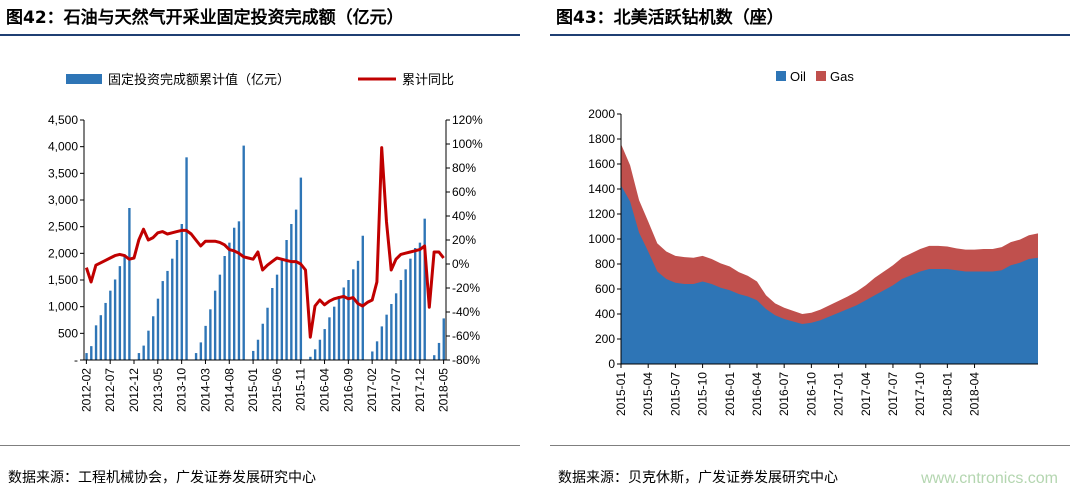 This screenshot has height=496, width=1080. I want to click on left-y-tick-label: 3,500, so click(63, 173).